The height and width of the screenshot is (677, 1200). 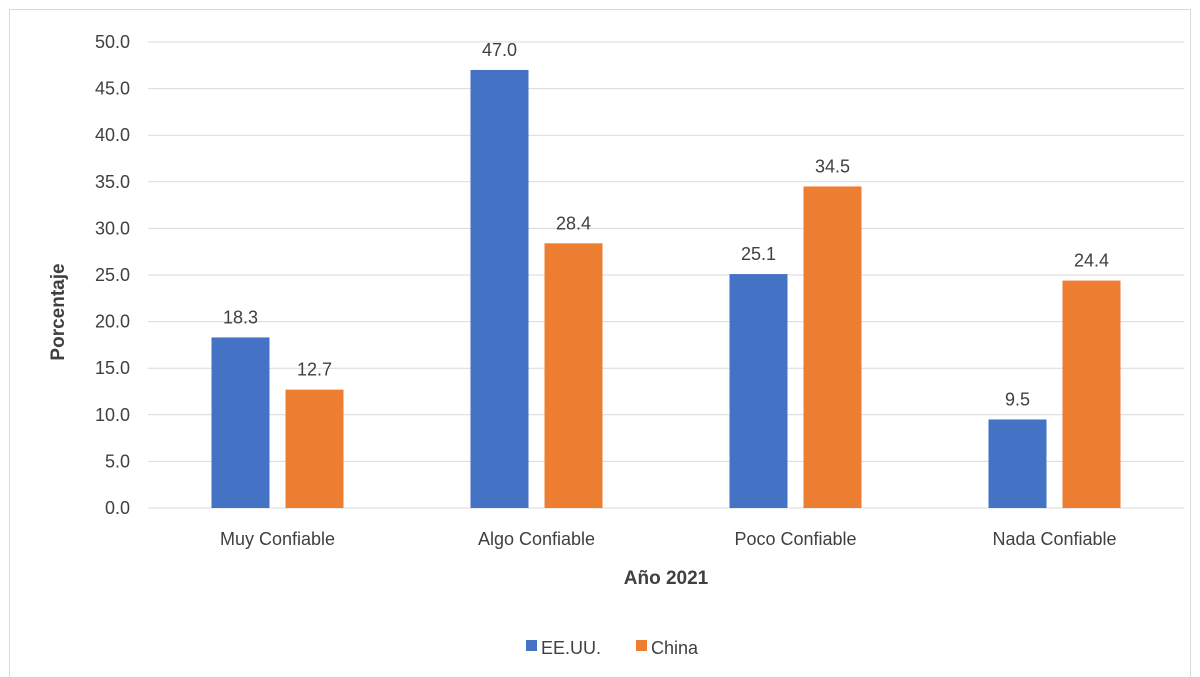 What do you see at coordinates (531, 645) in the screenshot?
I see `legend-swatch-eeuu` at bounding box center [531, 645].